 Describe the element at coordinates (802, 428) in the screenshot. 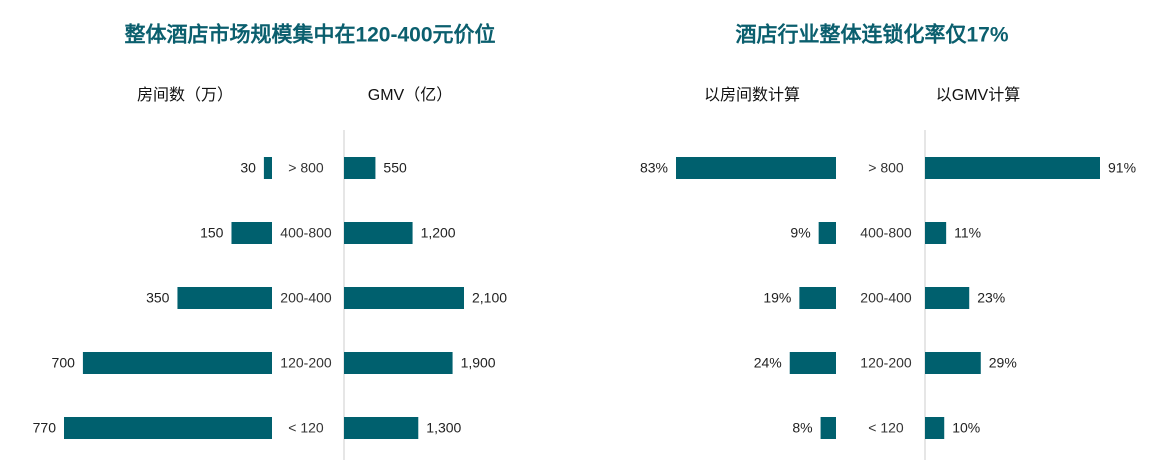

I see `value-label: 8%` at that location.